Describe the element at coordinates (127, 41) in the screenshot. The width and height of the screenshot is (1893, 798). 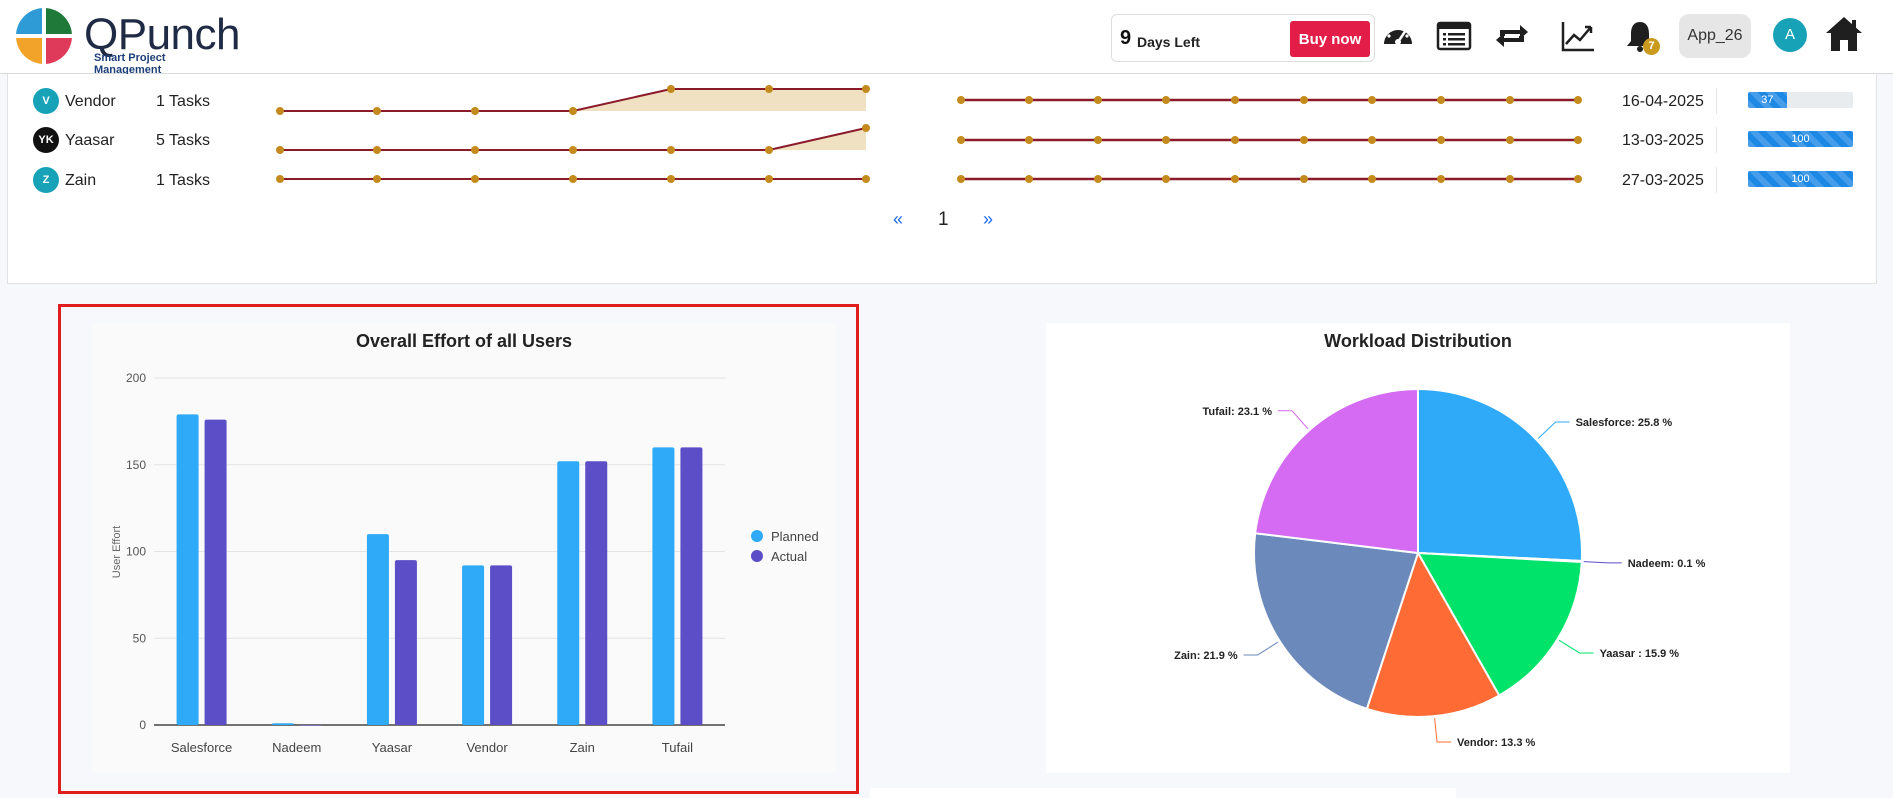
I see `qpunch-logo: QPunch Smart Project Management` at that location.